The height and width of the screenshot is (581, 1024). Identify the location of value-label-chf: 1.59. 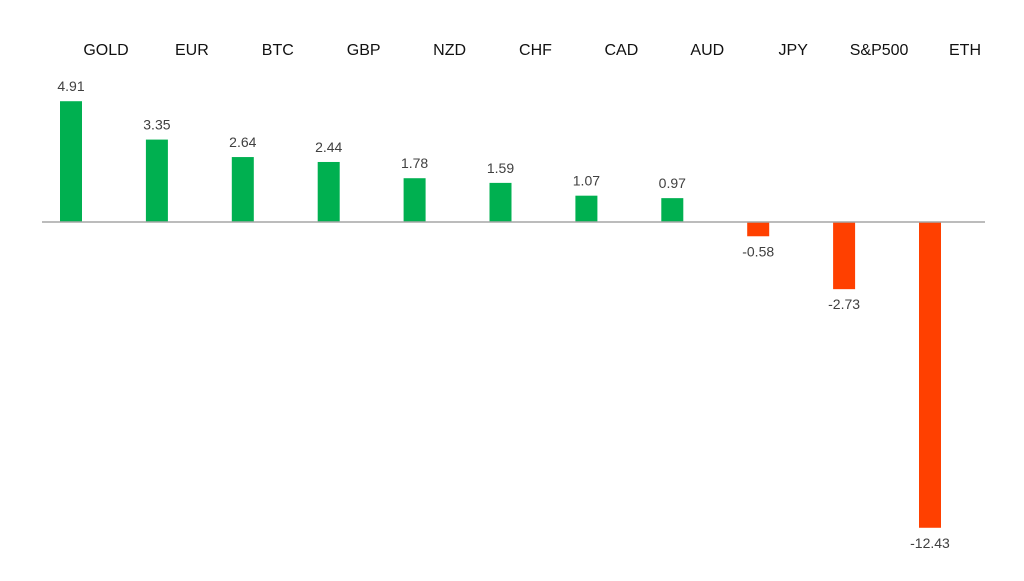
(500, 168).